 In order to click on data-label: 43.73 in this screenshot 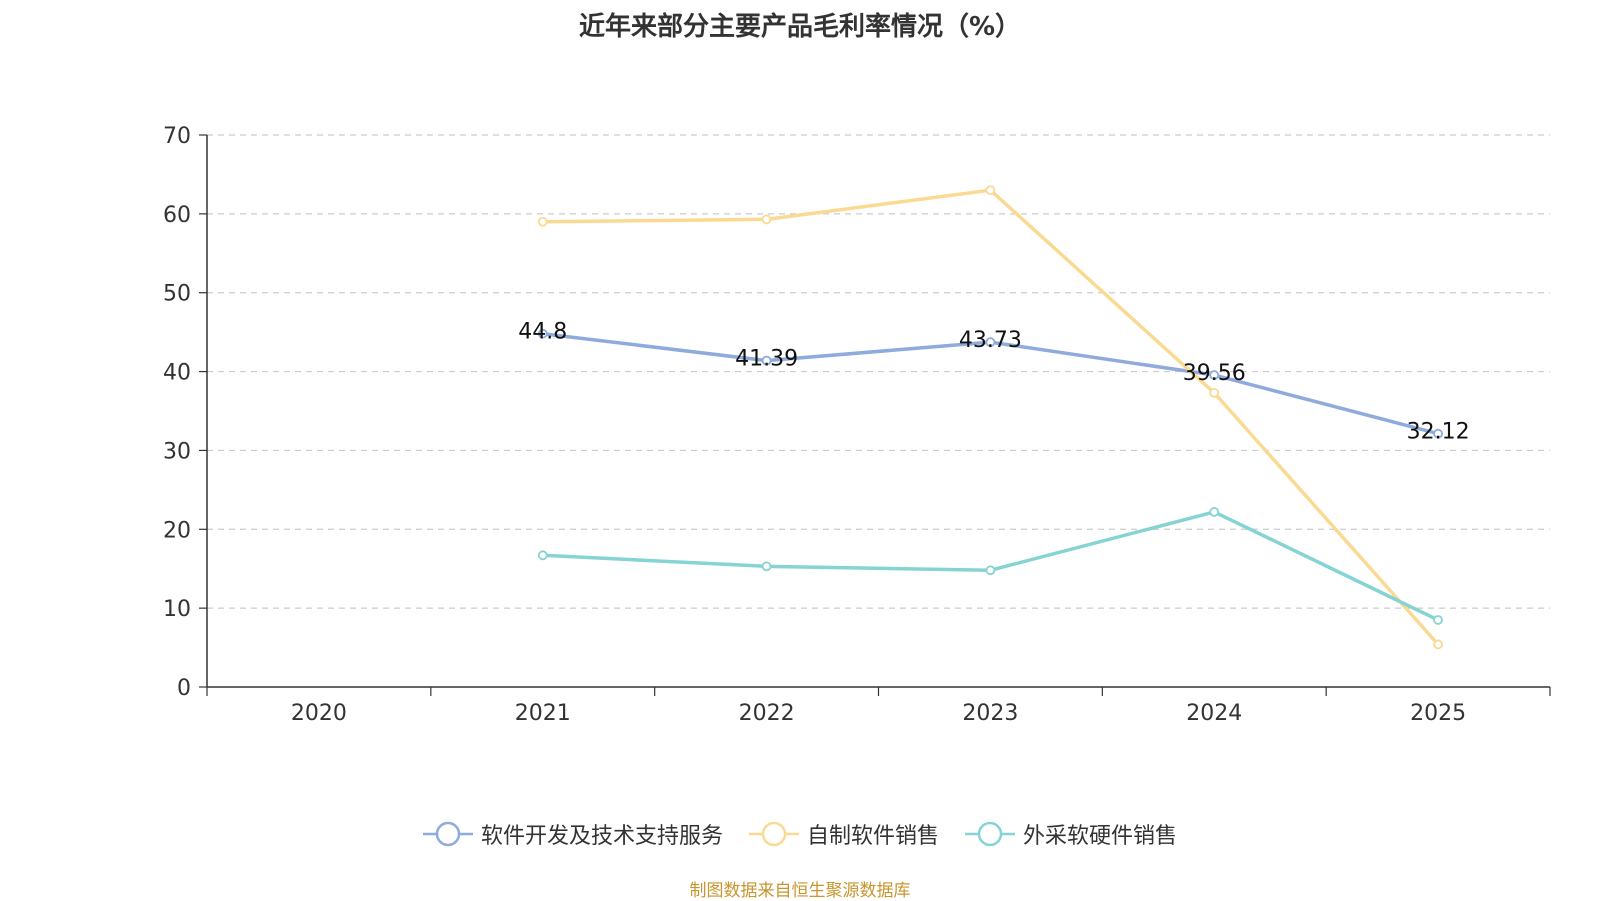, I will do `click(990, 340)`.